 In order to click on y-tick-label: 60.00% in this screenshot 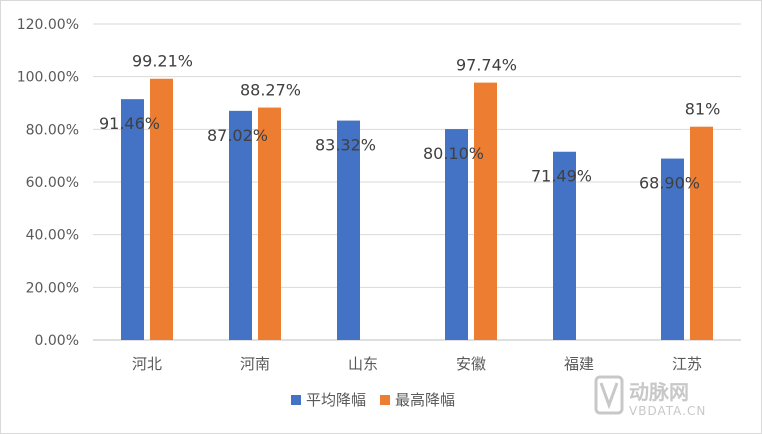, I will do `click(52, 183)`.